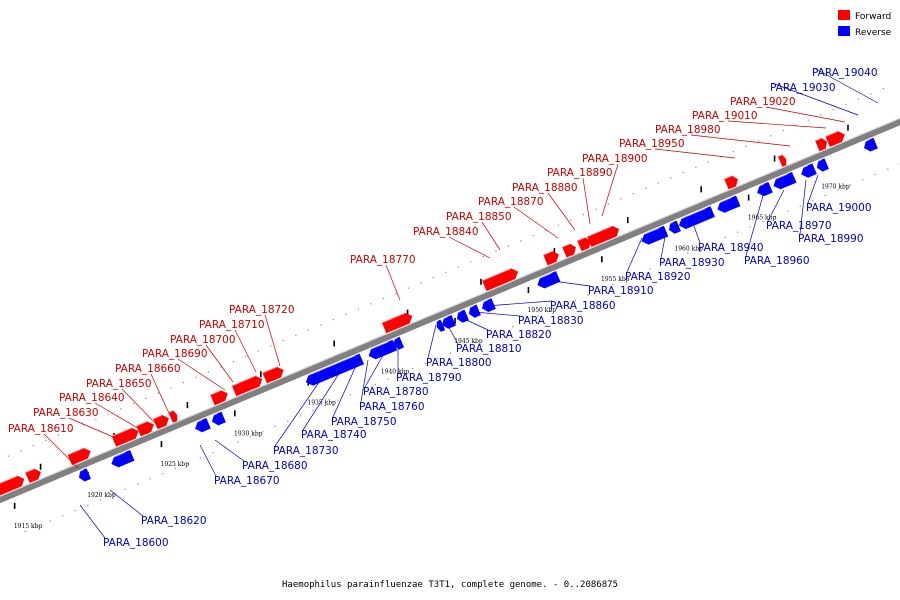 This screenshot has width=900, height=600. Describe the element at coordinates (542, 310) in the screenshot. I see `tick-label: 1950 kbp` at that location.